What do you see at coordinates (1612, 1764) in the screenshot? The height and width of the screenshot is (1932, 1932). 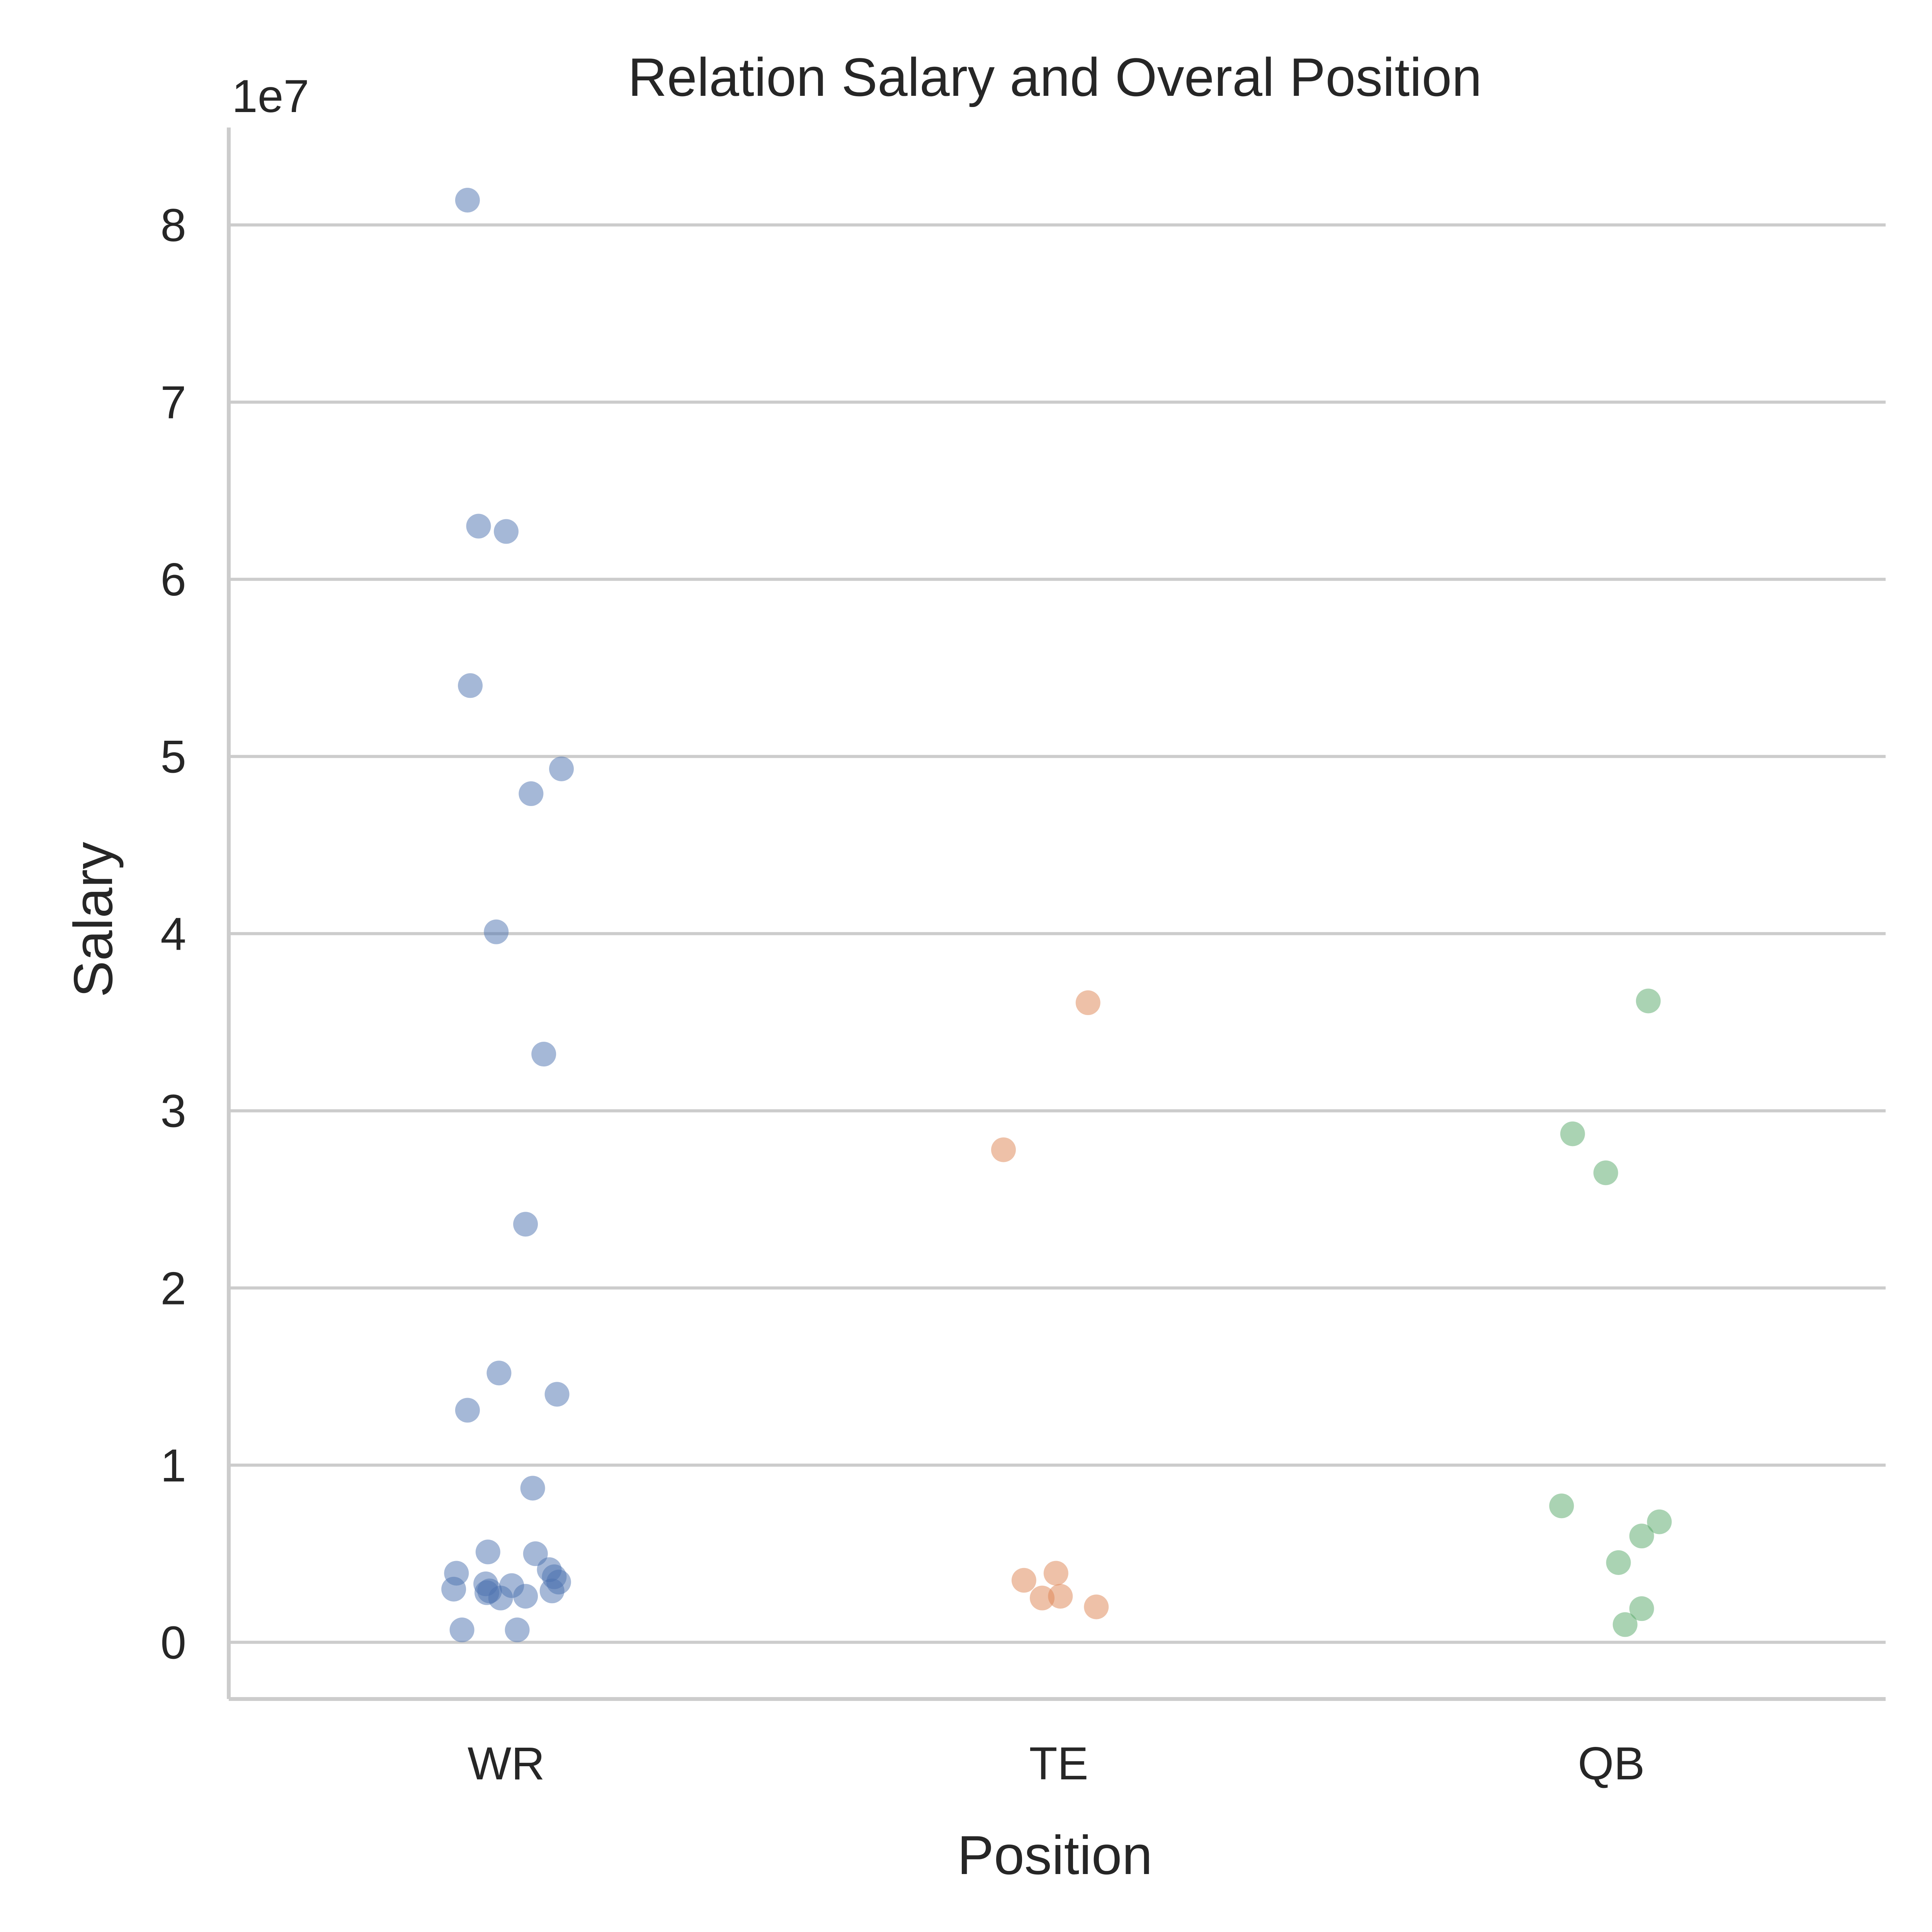 I see `x-tick-label-qb: QB` at bounding box center [1612, 1764].